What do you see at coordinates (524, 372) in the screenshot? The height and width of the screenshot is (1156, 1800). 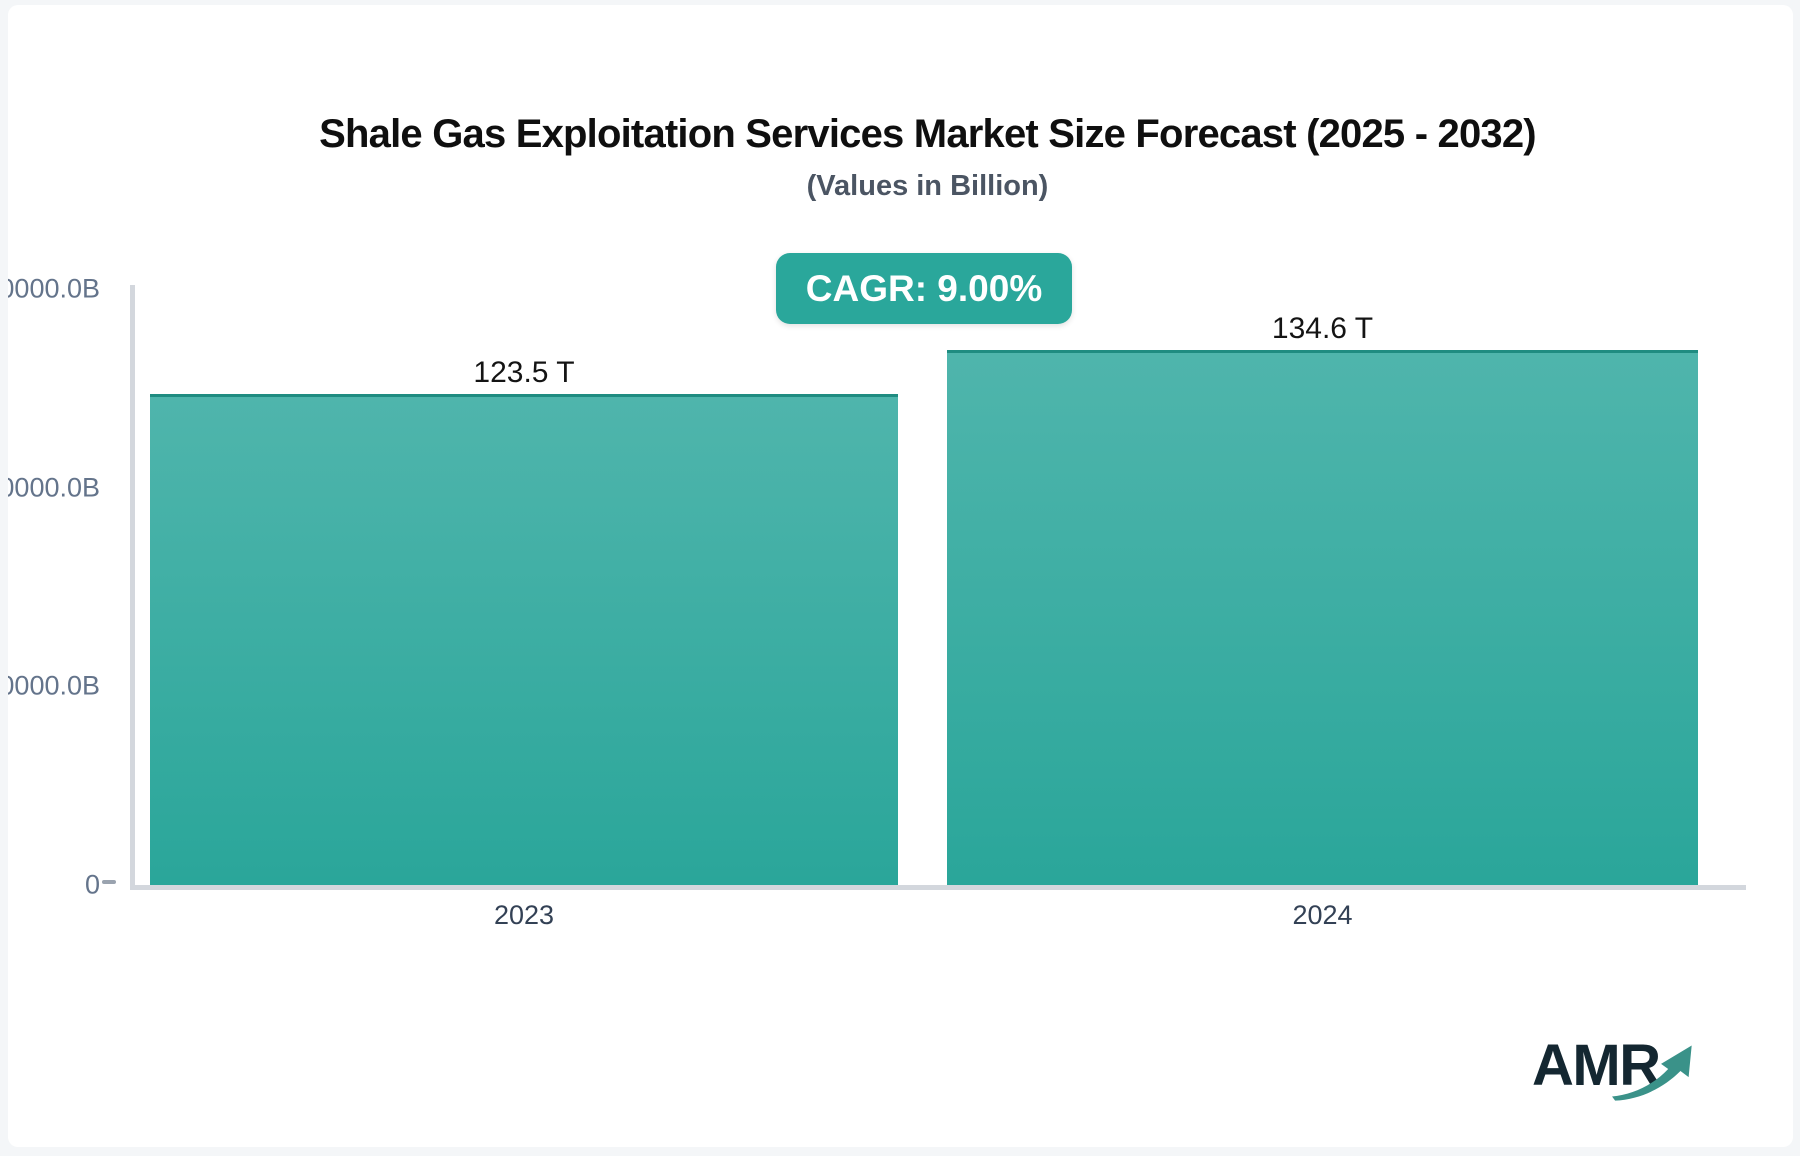 I see `bar-value-label: 123.5 T` at bounding box center [524, 372].